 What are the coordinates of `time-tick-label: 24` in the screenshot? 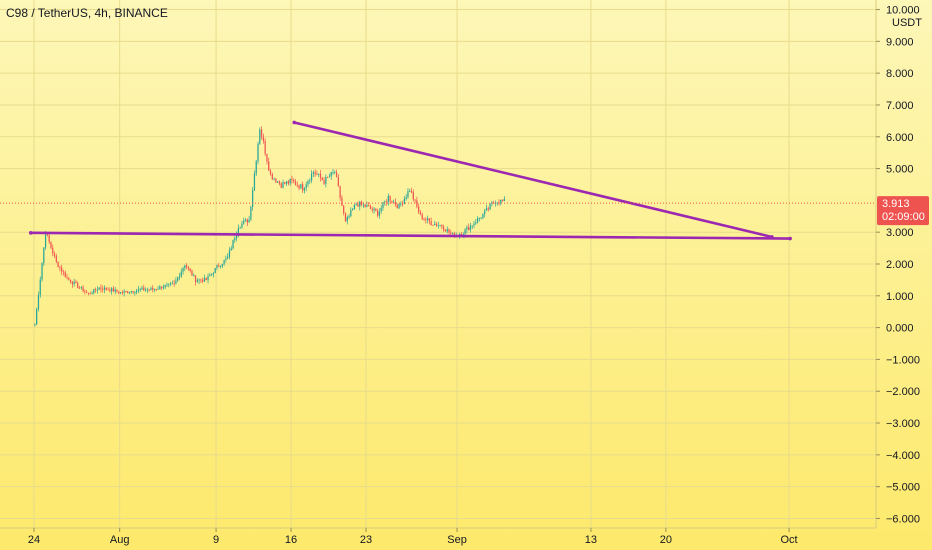 It's located at (34, 540).